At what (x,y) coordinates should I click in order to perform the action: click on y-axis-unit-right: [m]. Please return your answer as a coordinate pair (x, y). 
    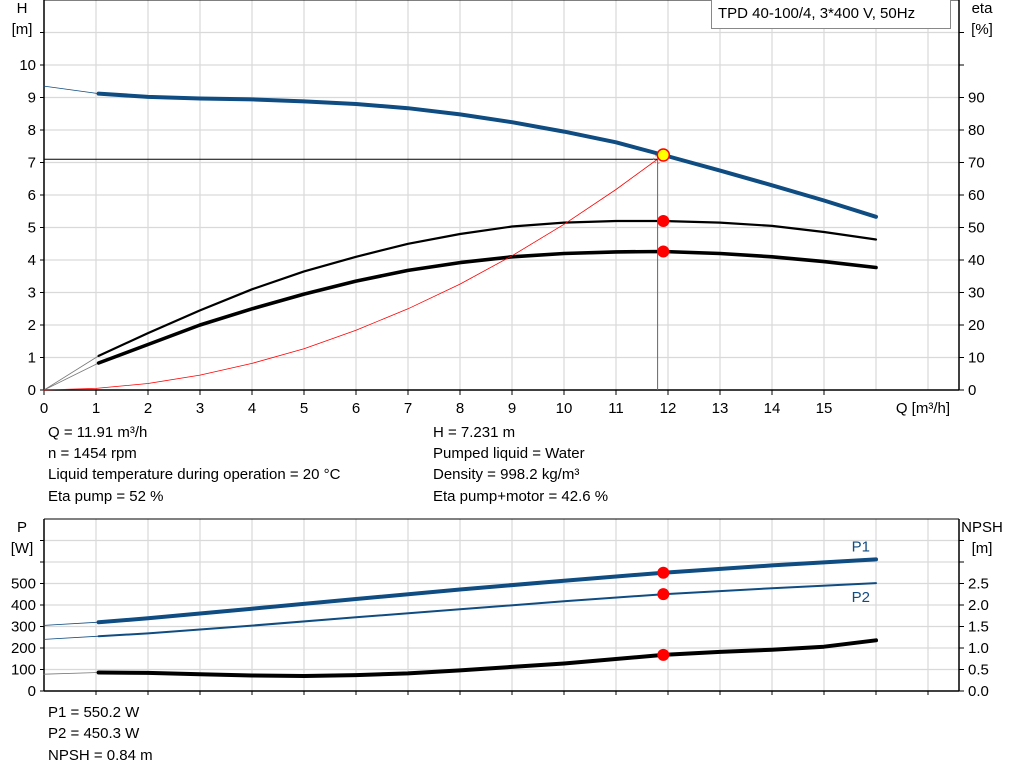
    Looking at the image, I should click on (982, 548).